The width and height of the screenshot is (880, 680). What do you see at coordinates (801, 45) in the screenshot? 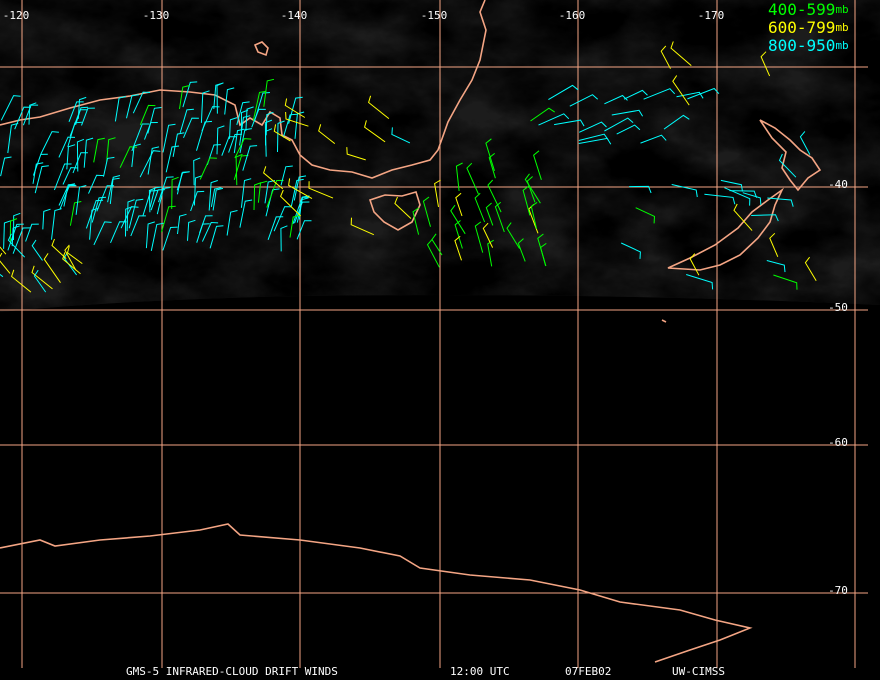
I see `legend-range: 800-950` at bounding box center [801, 45].